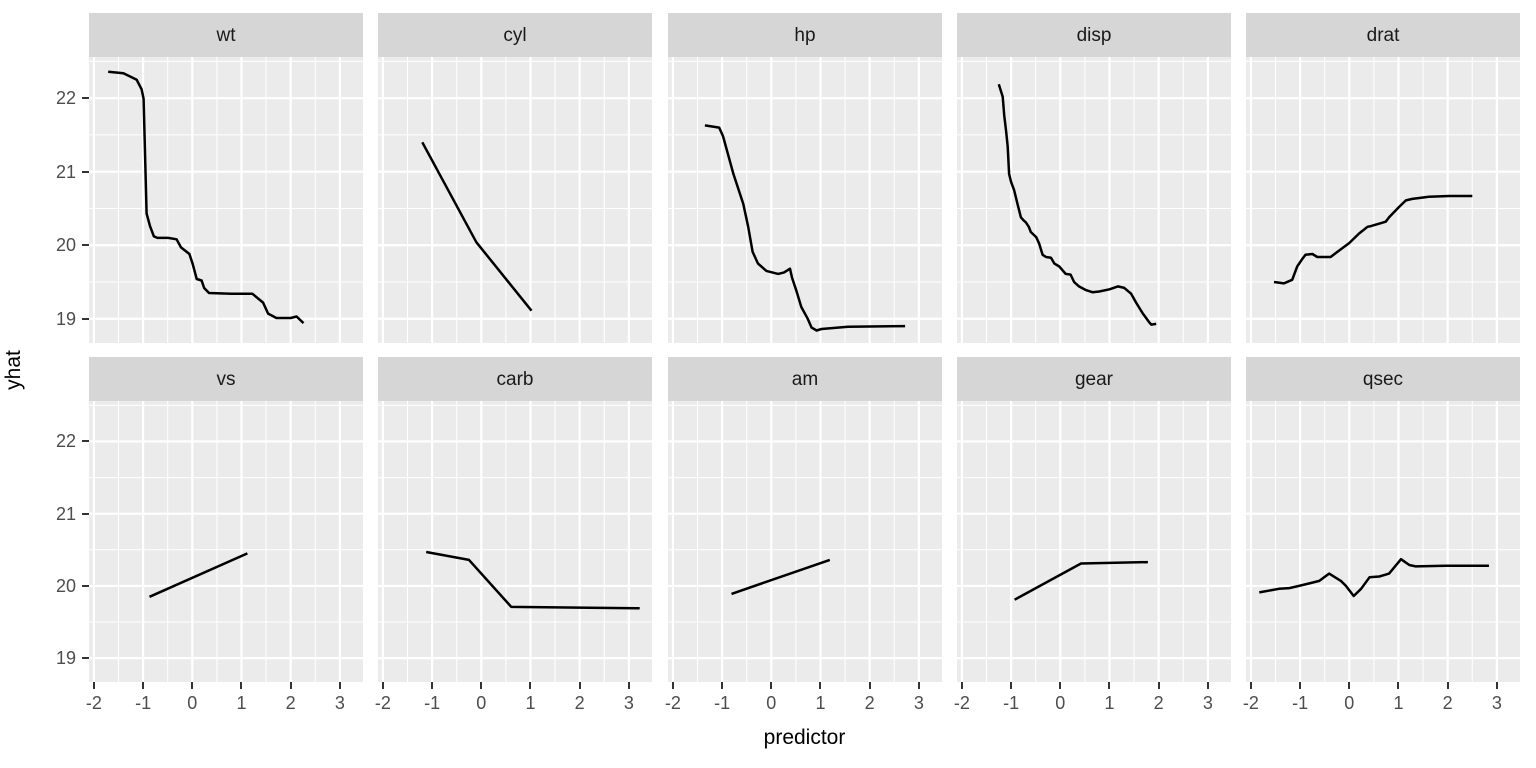 This screenshot has height=768, width=1536. I want to click on trend-line-cyl, so click(477, 226).